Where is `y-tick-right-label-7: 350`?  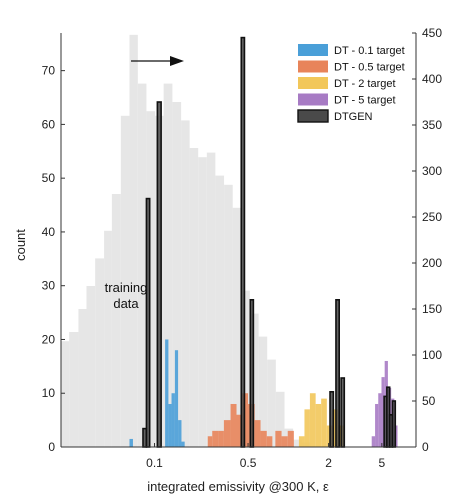
y-tick-right-label-7: 350 is located at coordinates (432, 125).